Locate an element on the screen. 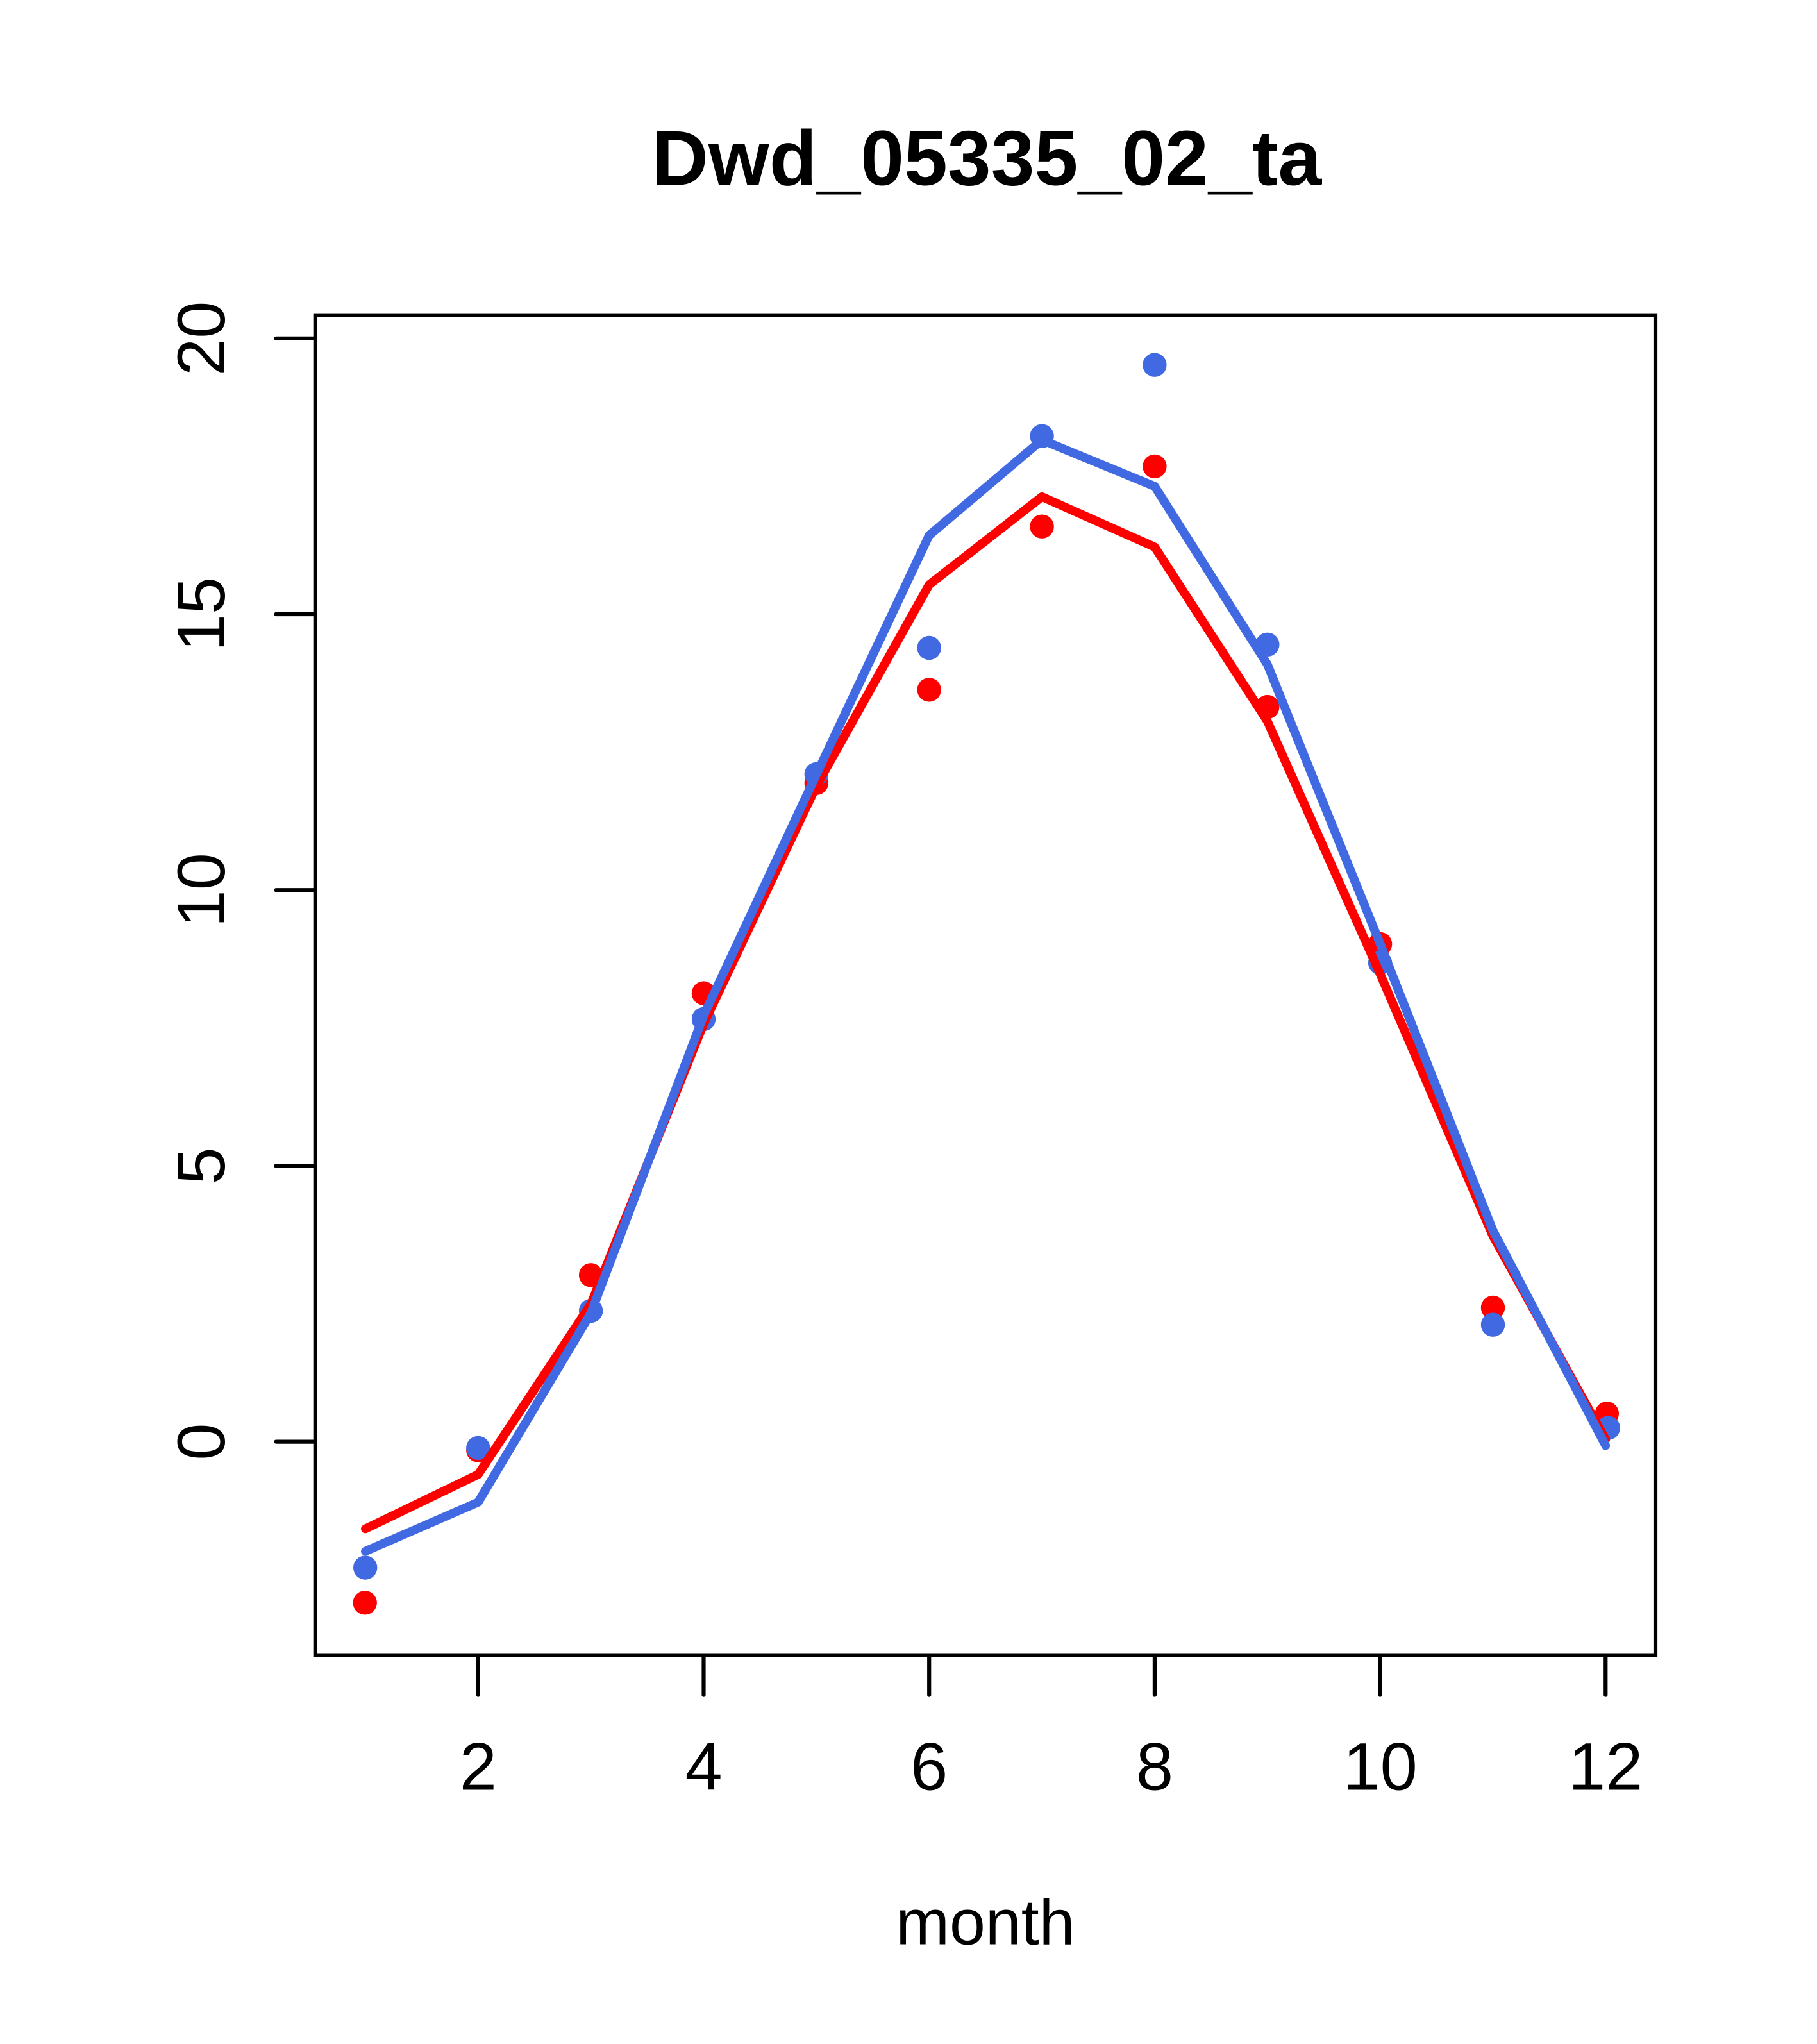 The width and height of the screenshot is (1817, 2044). svg-text: 15 is located at coordinates (201, 614).